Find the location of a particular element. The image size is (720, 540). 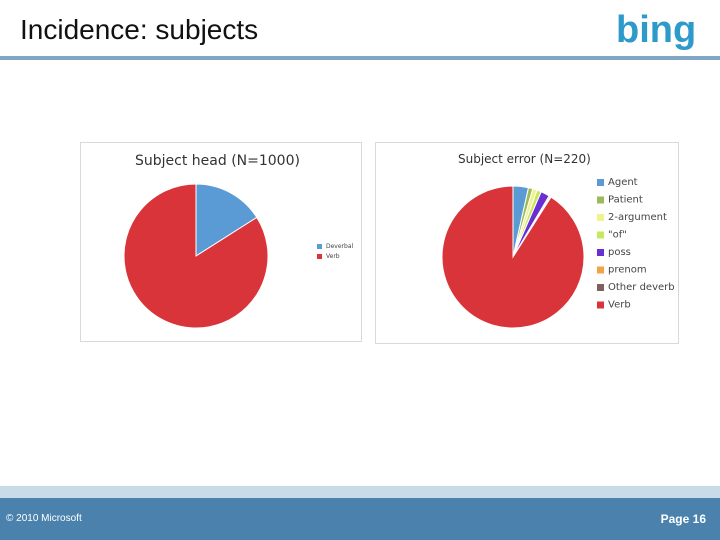

legend-swatch-other-deverb is located at coordinates (600, 287).